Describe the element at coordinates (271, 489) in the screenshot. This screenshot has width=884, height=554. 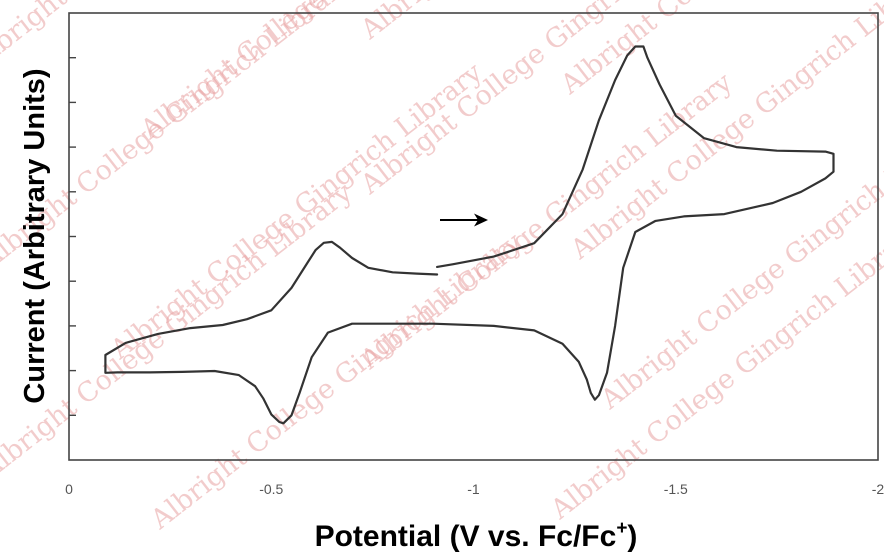
I see `x-tick-label-1: -0.5` at that location.